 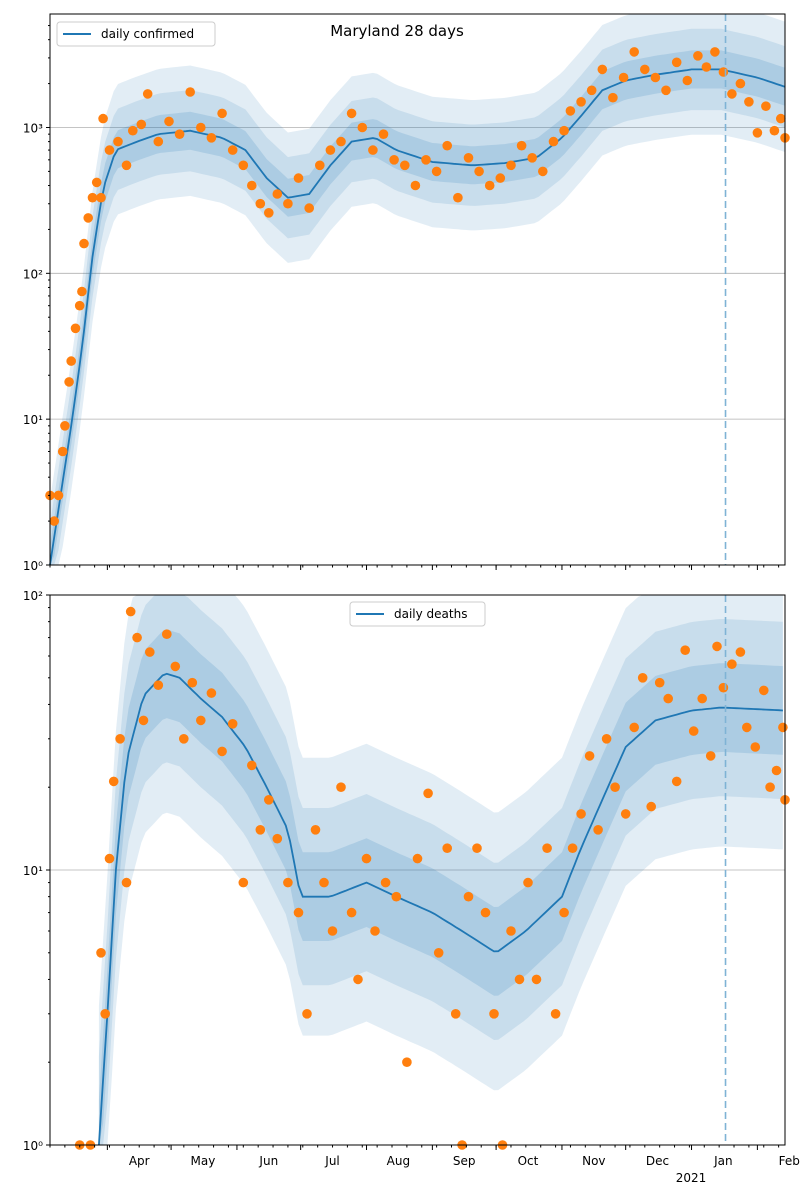 I want to click on deaths-legend: daily deaths, so click(x=417, y=614).